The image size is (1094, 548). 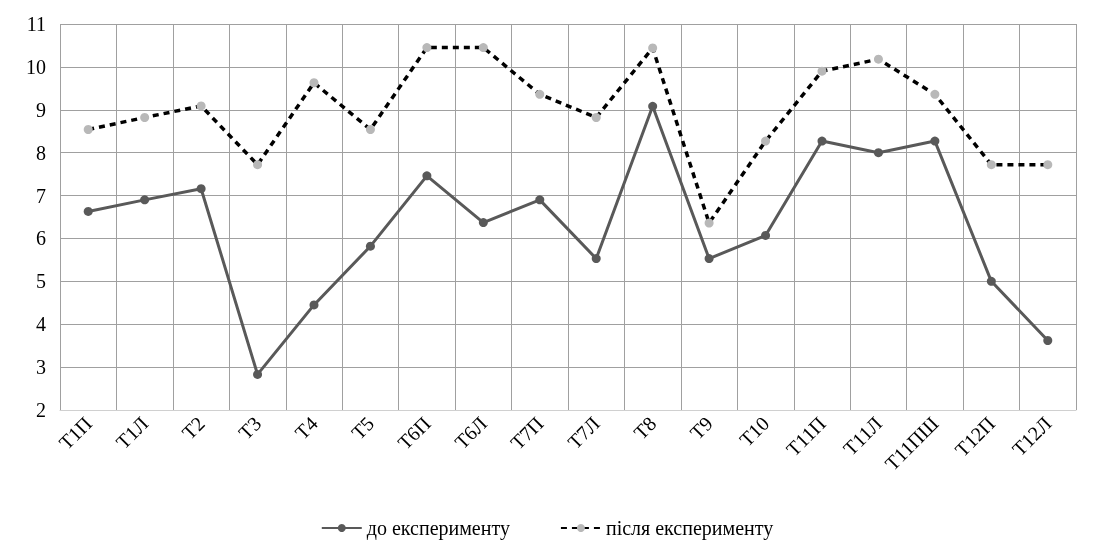 What do you see at coordinates (41, 195) in the screenshot?
I see `y-tick-label: 7` at bounding box center [41, 195].